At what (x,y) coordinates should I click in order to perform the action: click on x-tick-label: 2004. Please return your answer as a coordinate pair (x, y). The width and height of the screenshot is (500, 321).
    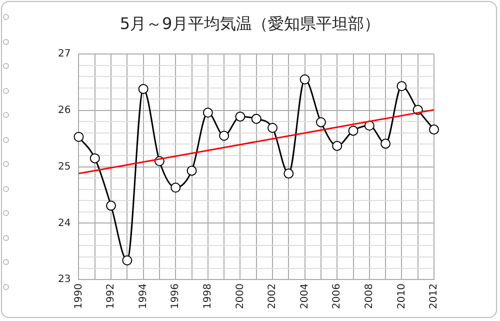
    Looking at the image, I should click on (304, 297).